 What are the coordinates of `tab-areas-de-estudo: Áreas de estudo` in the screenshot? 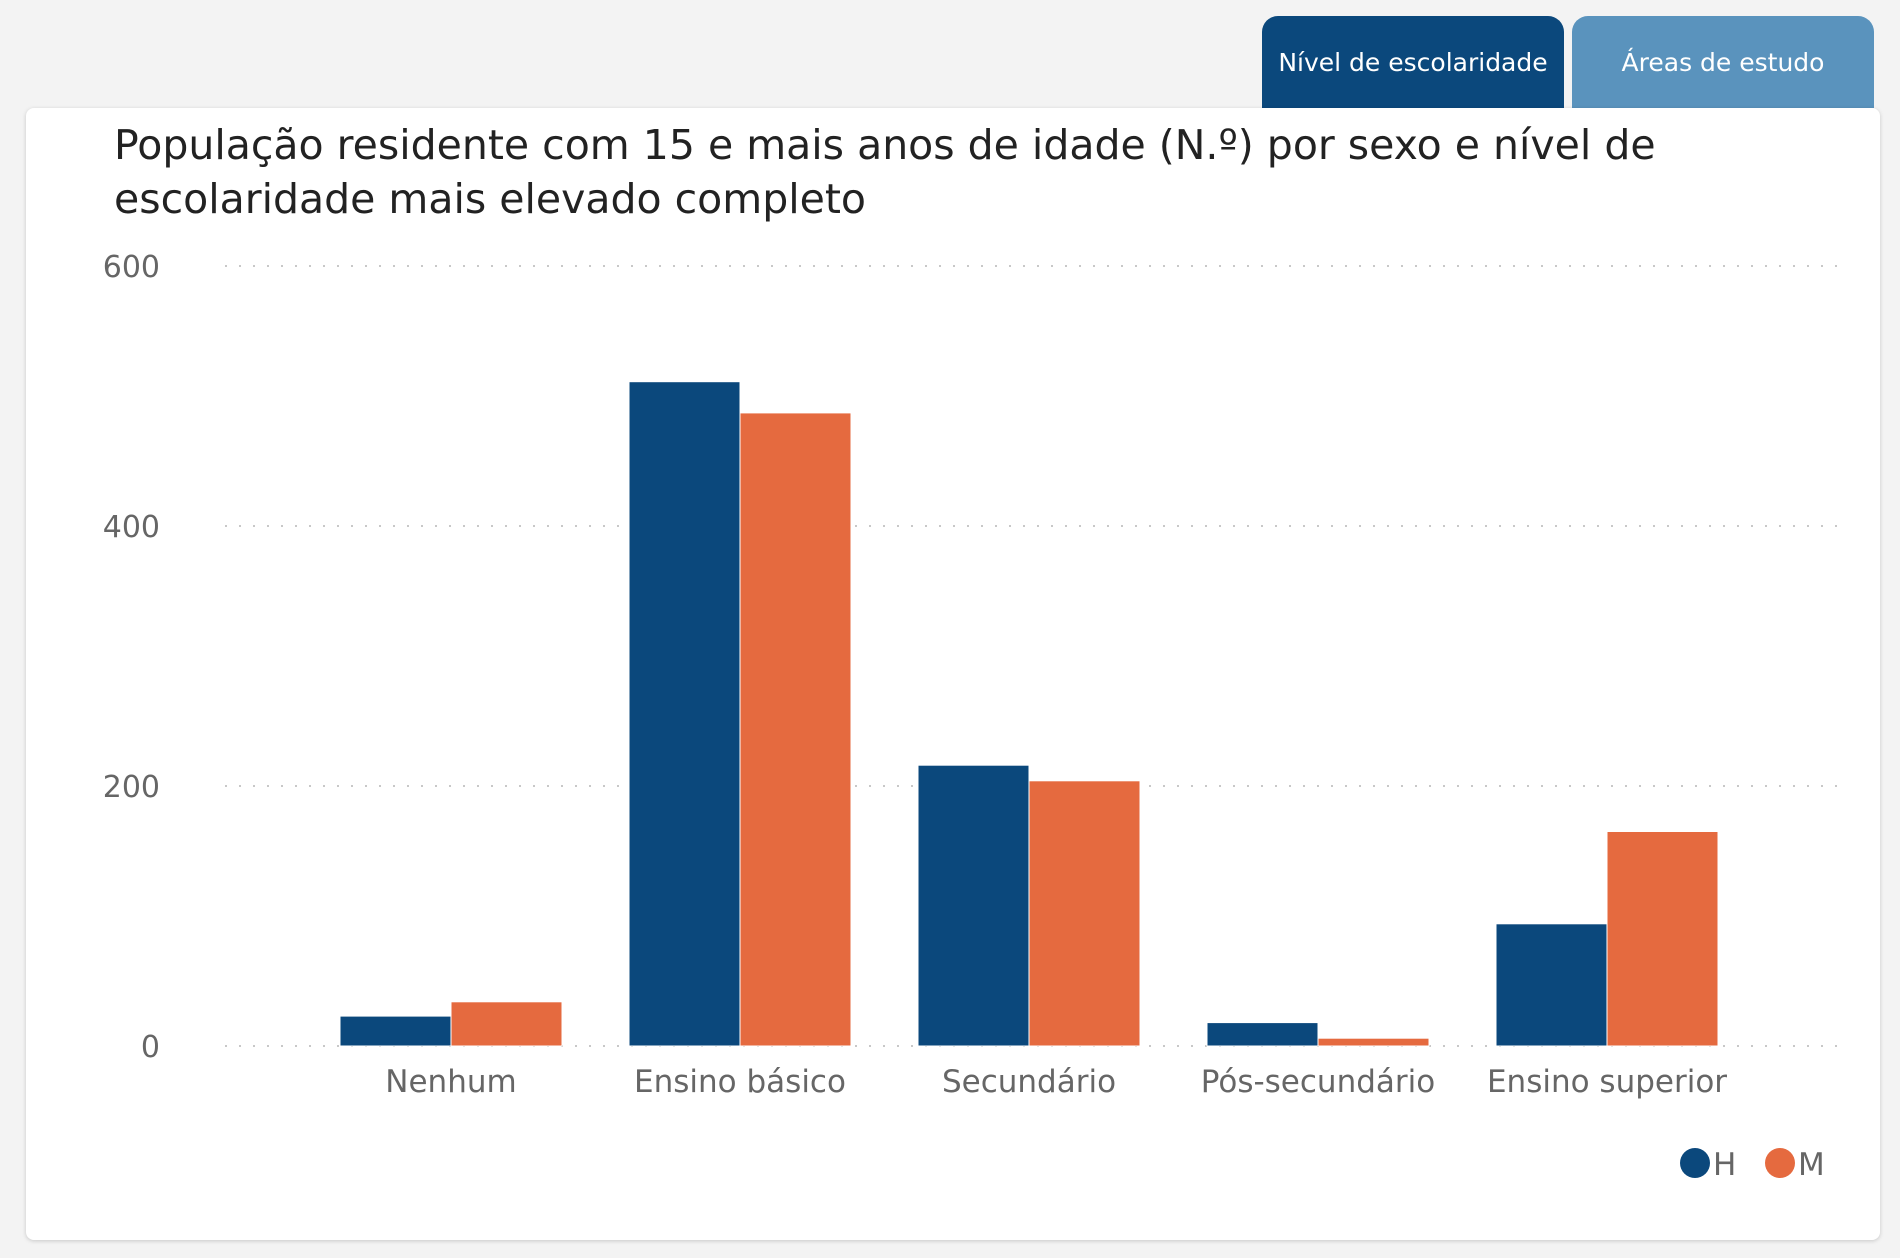 It's located at (1723, 62).